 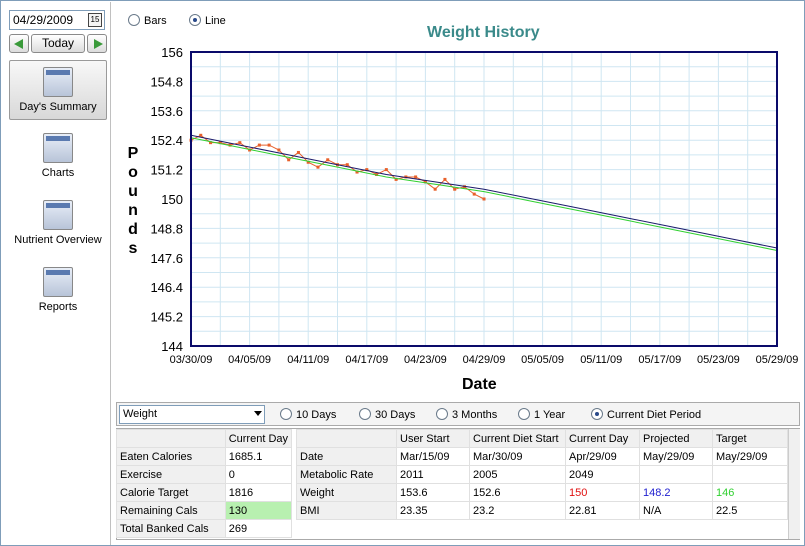 I want to click on table-header-row: Current Day, so click(x=204, y=438).